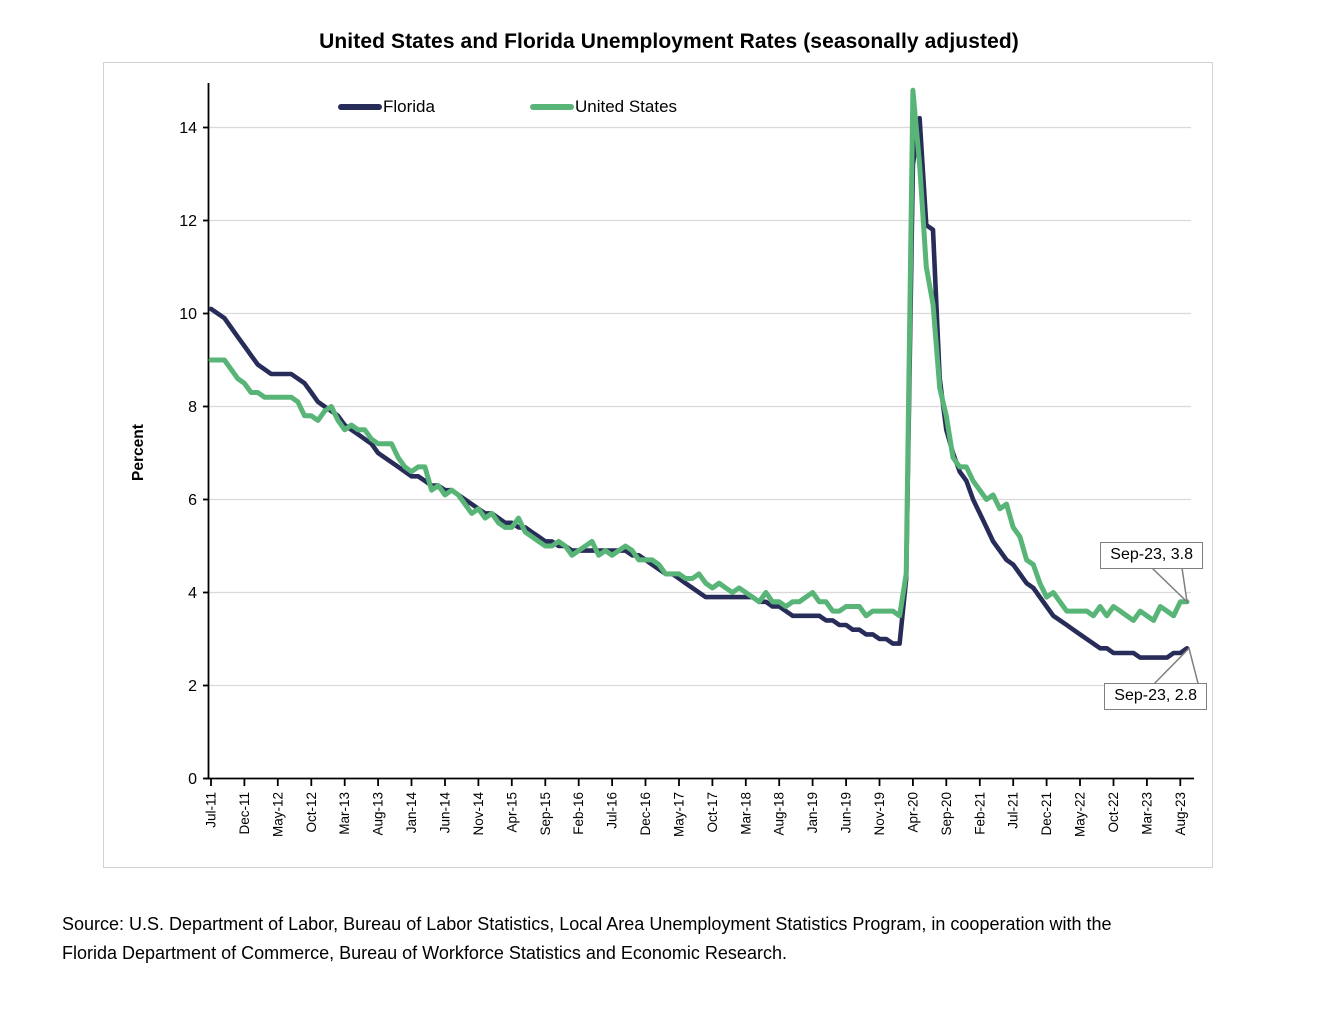 Image resolution: width=1338 pixels, height=1020 pixels. Describe the element at coordinates (211, 810) in the screenshot. I see `x-tick-label: Jul-11` at that location.